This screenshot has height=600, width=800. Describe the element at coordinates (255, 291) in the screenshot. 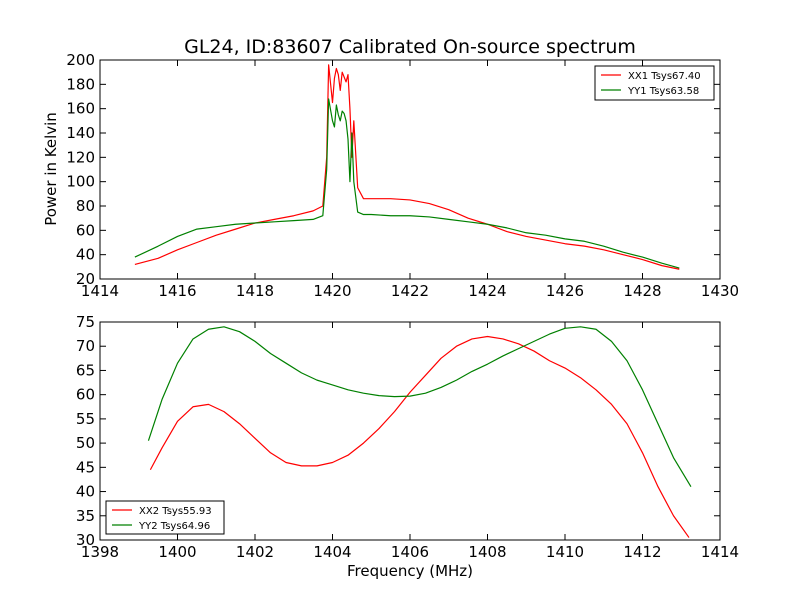

I see `top-x-tick-label: 1418` at that location.